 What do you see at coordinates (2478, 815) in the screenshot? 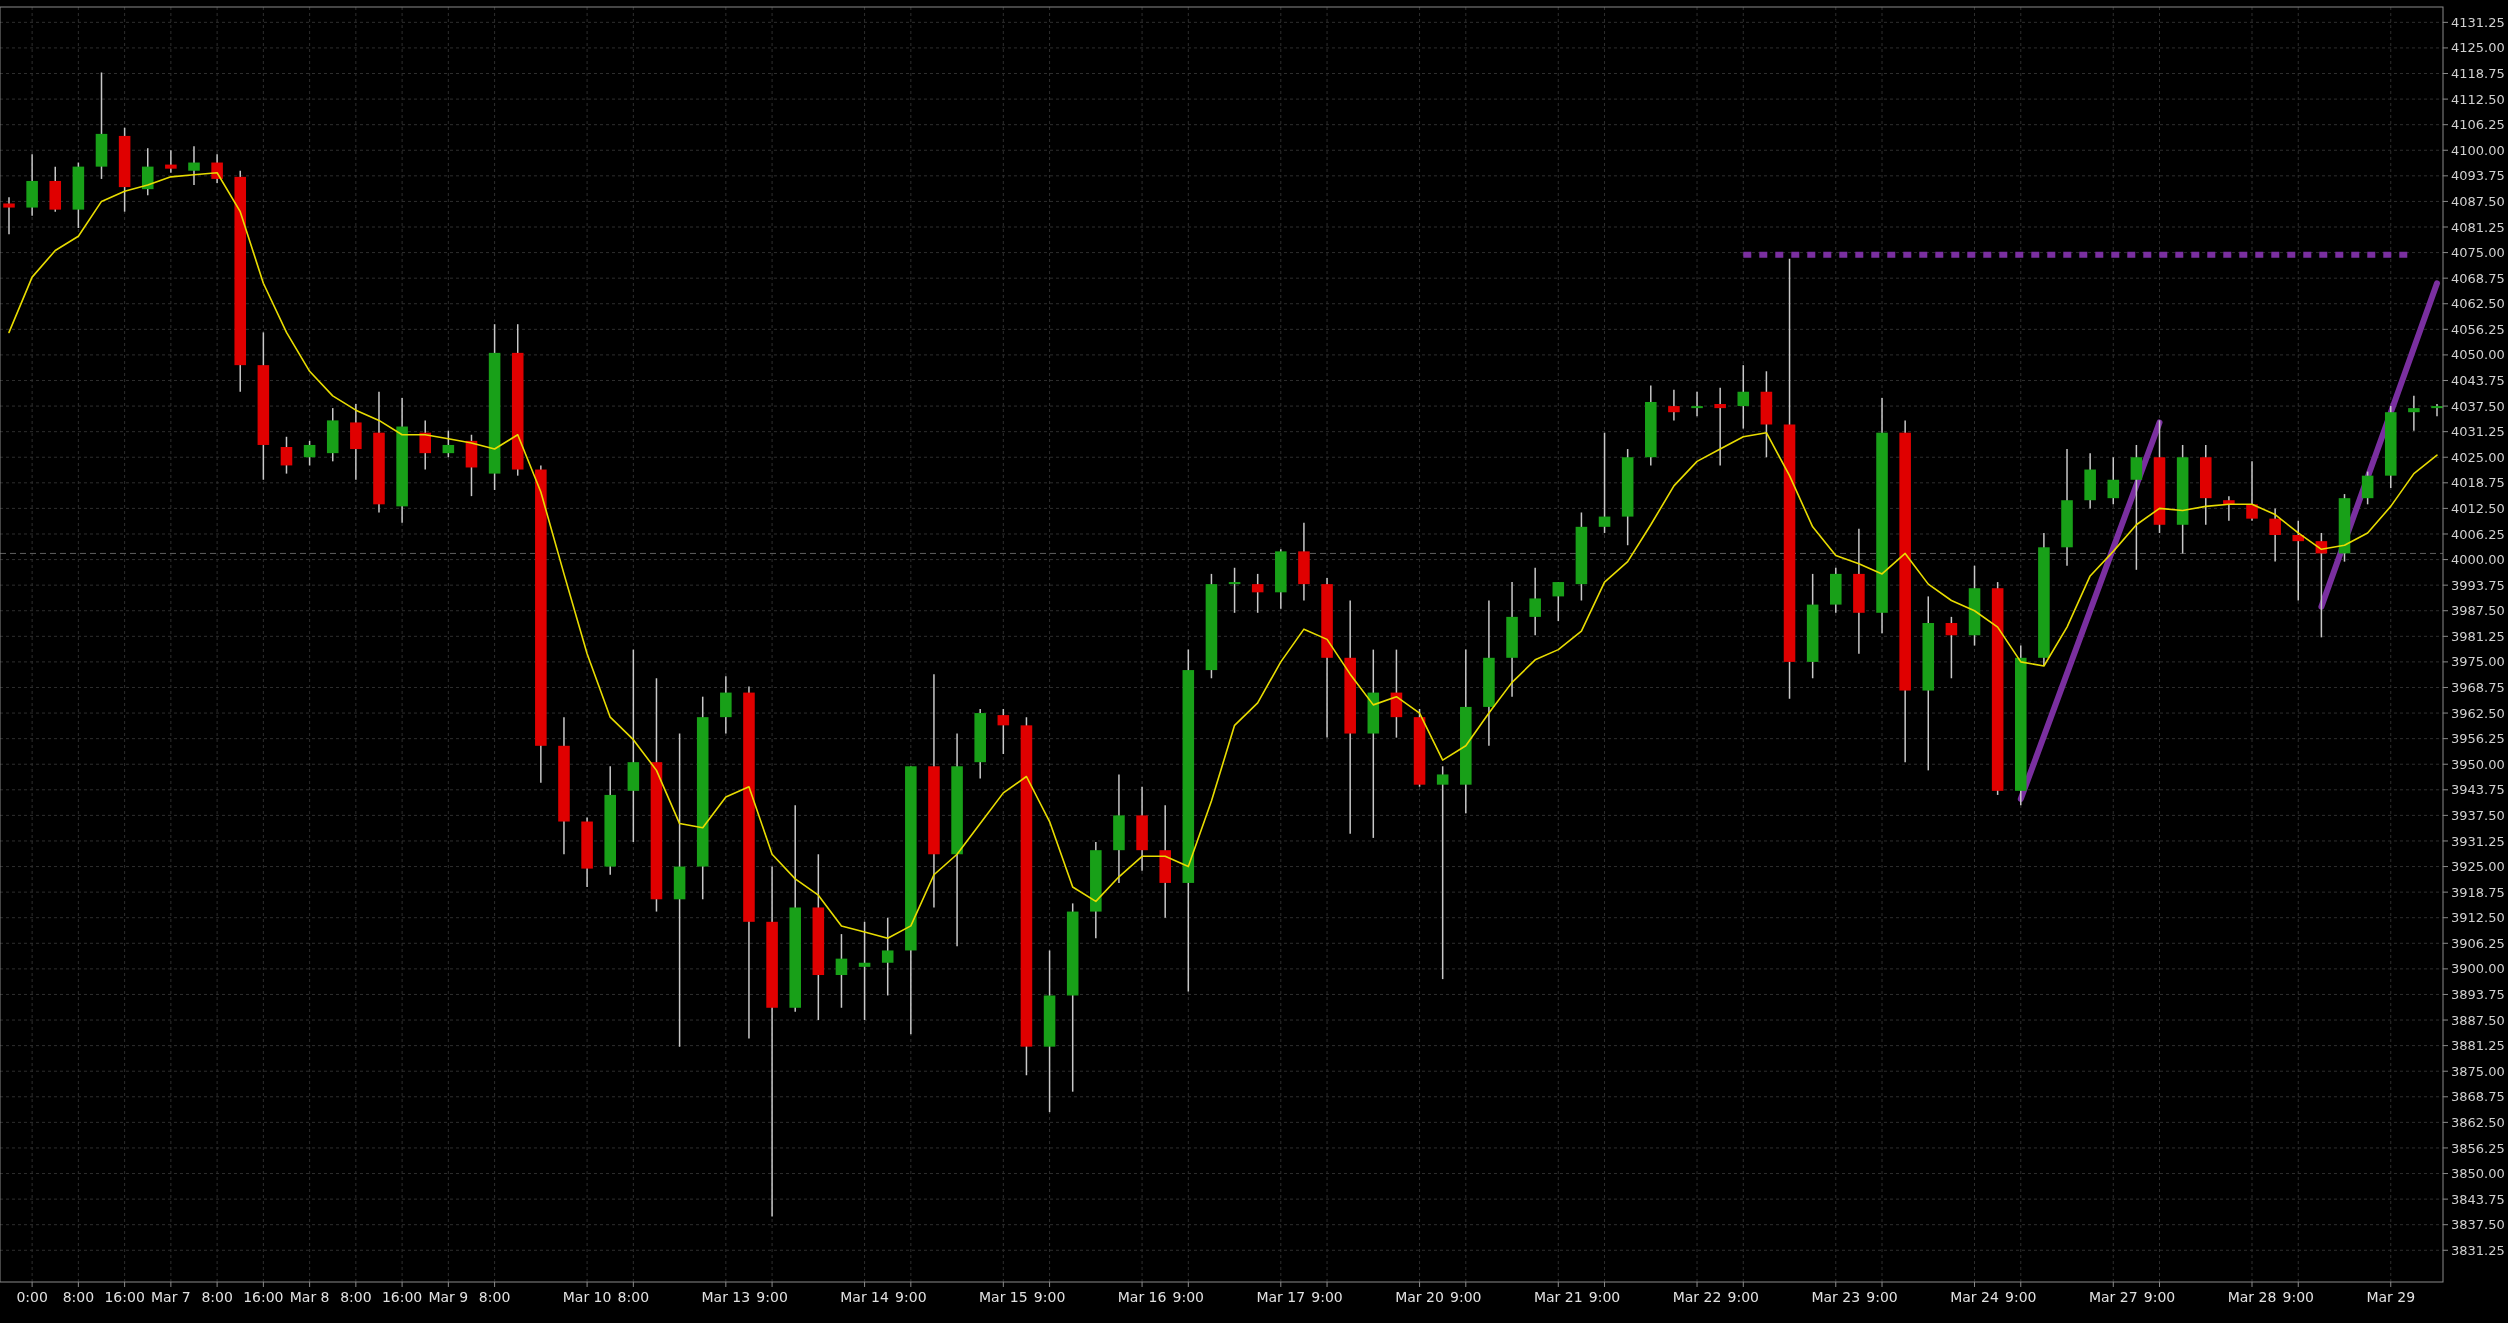
I see `y-tick-label: 3937.50` at bounding box center [2478, 815].